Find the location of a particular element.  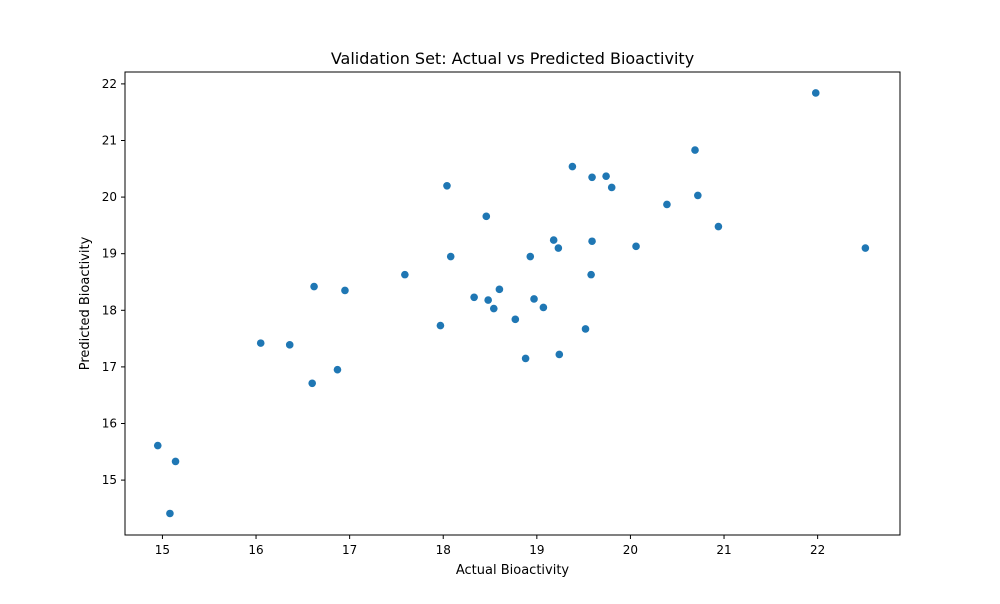

x-tick-label: 18 is located at coordinates (443, 550).